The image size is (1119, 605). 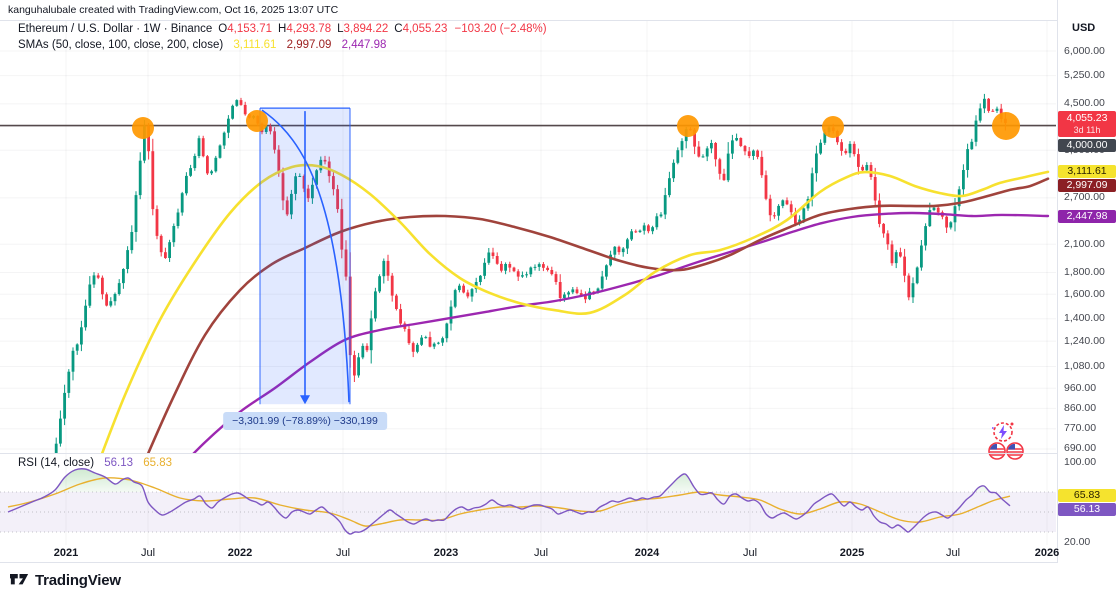 I want to click on rsi-axis-label: 20.00, so click(x=1077, y=541).